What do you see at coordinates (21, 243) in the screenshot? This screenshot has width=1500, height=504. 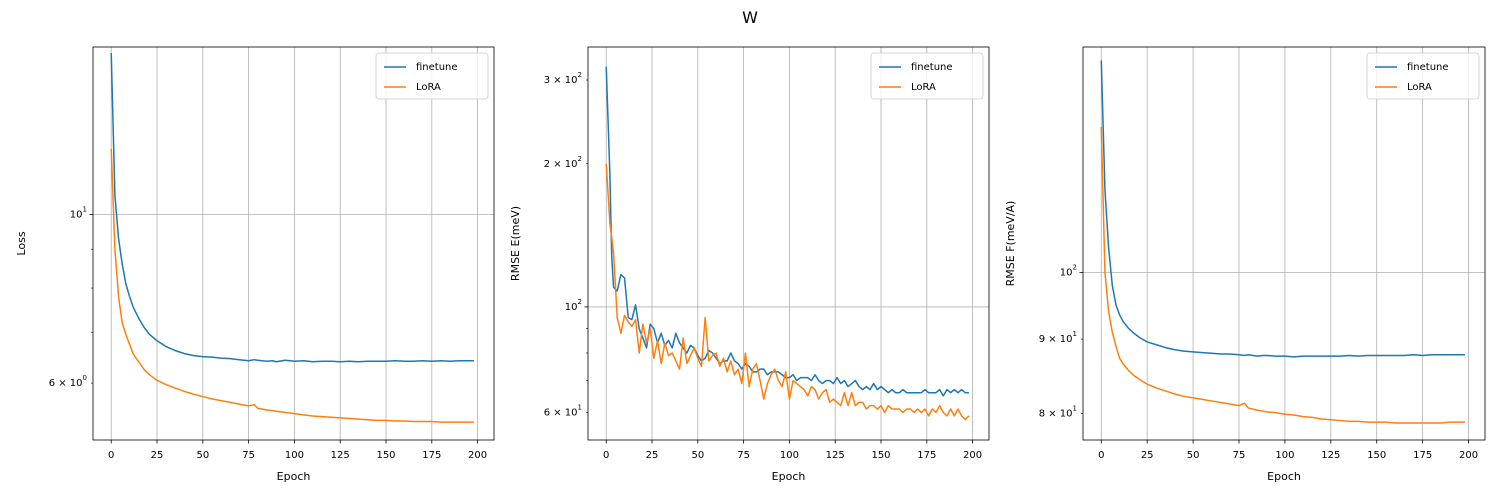 I see `y-axis-label: Loss` at bounding box center [21, 243].